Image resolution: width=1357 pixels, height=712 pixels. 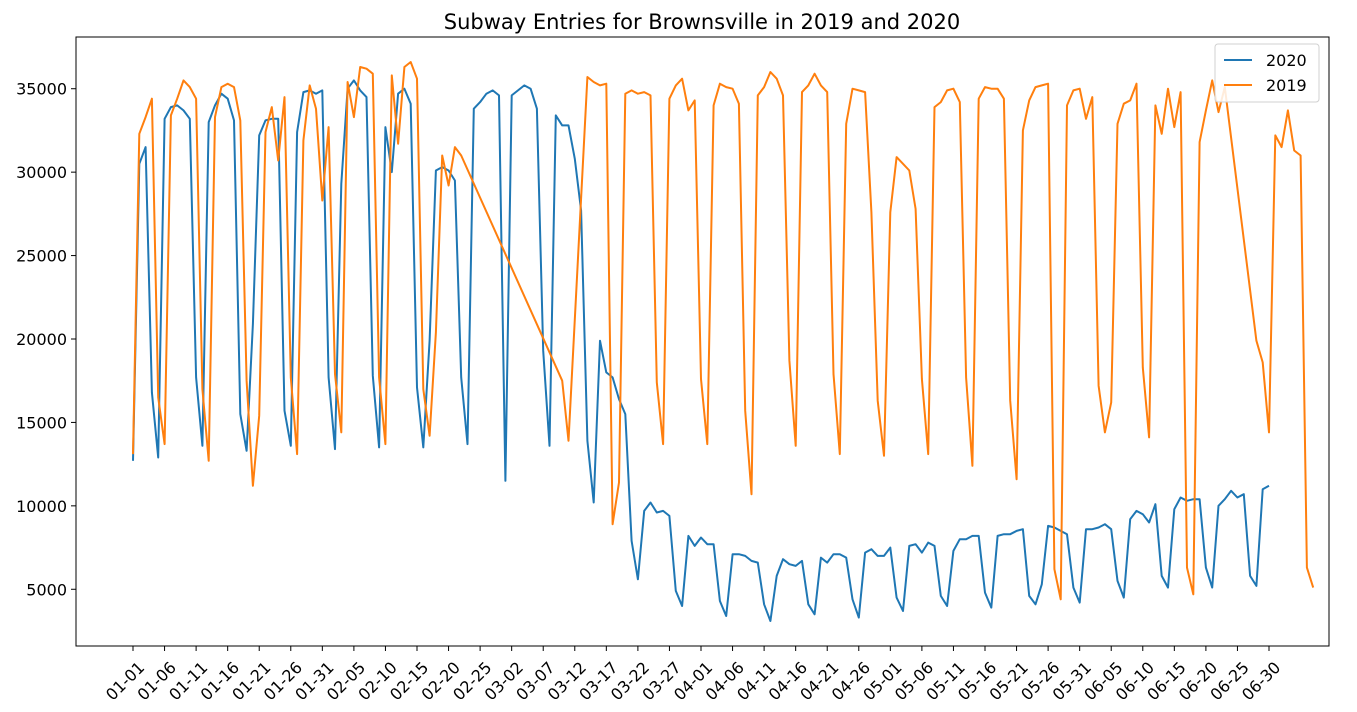 I want to click on y-axis: 5000 10000 15000 20000 25000 30000 35000, so click(x=46, y=339).